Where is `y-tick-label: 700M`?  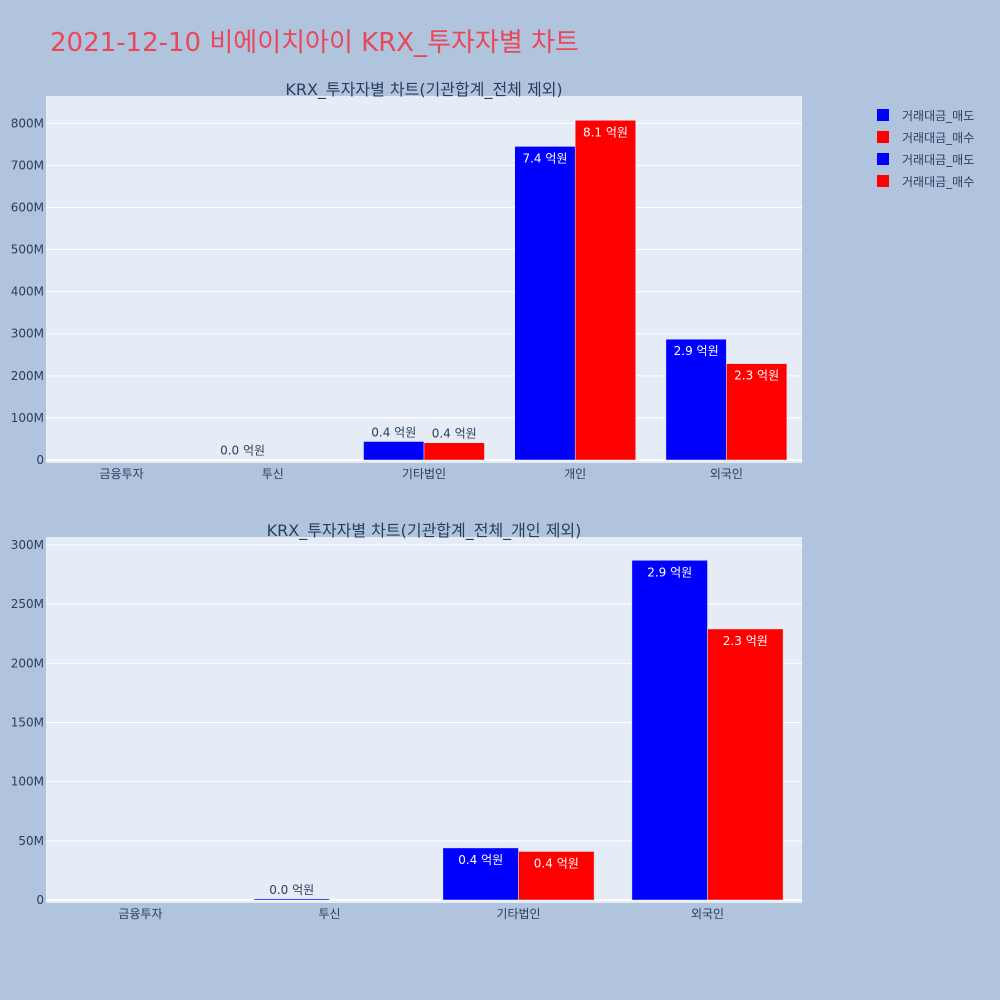 y-tick-label: 700M is located at coordinates (27, 165).